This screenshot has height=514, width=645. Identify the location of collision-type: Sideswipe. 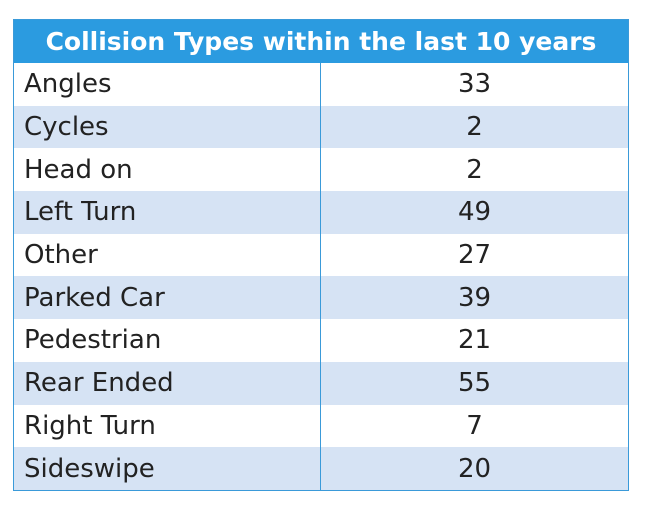
(167, 468).